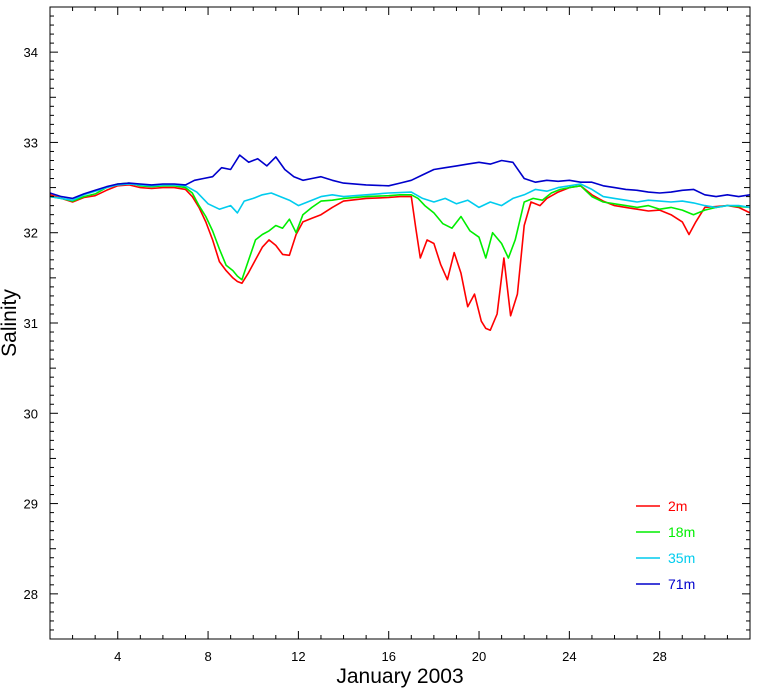  I want to click on y-tick-label: 31, so click(31, 323).